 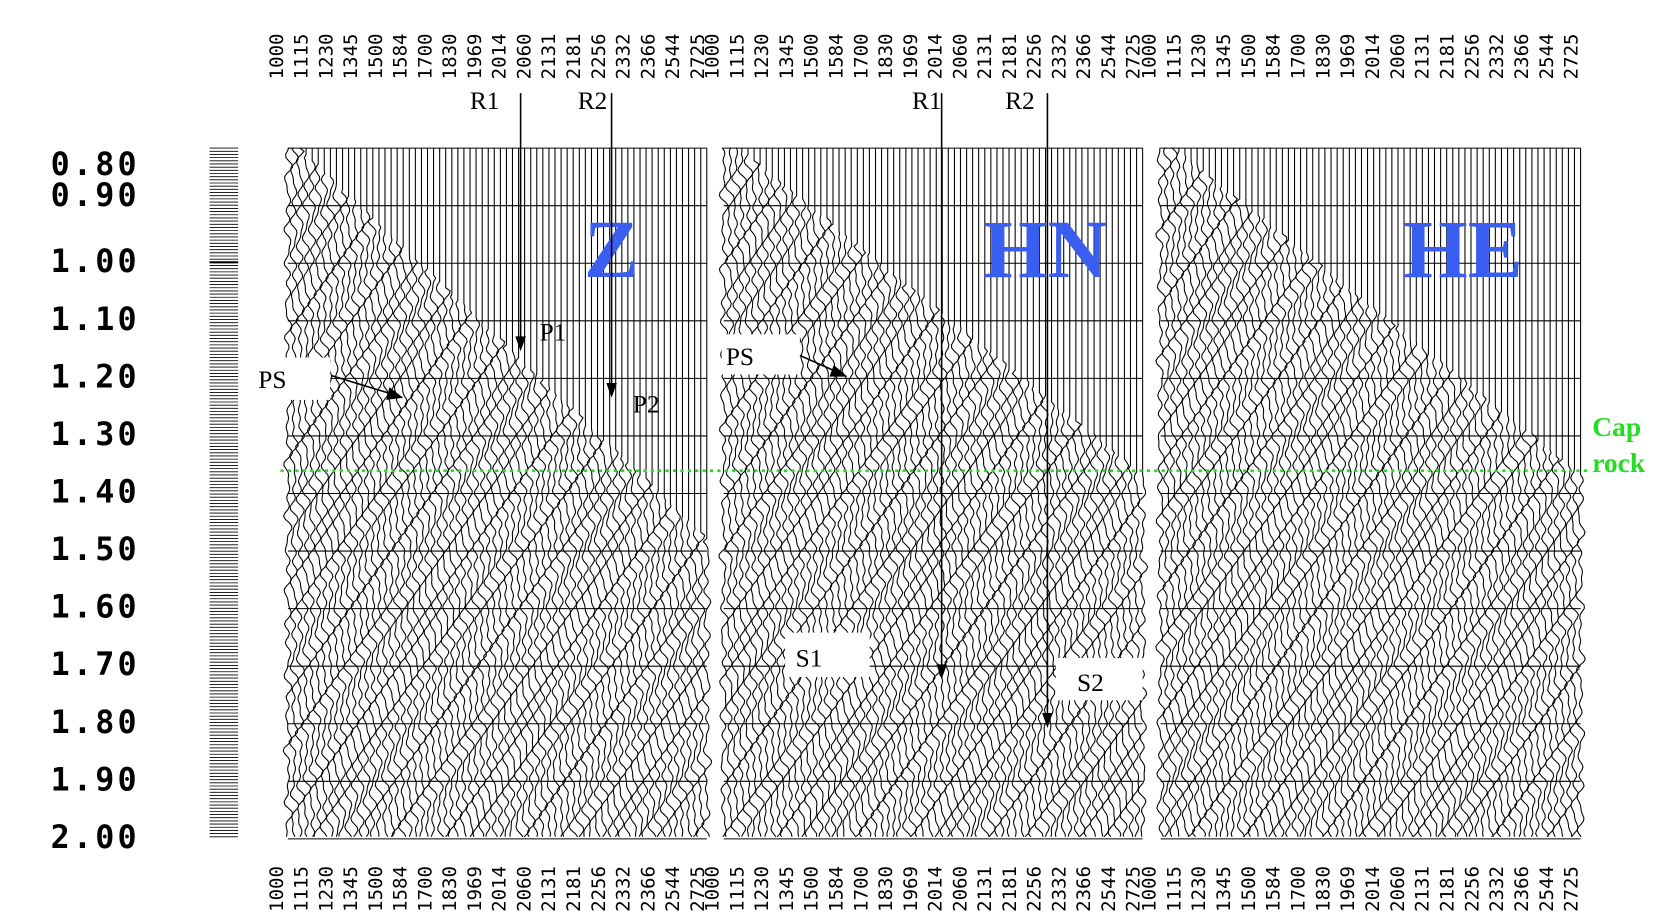 I want to click on time-label: 1.70, so click(x=95, y=665).